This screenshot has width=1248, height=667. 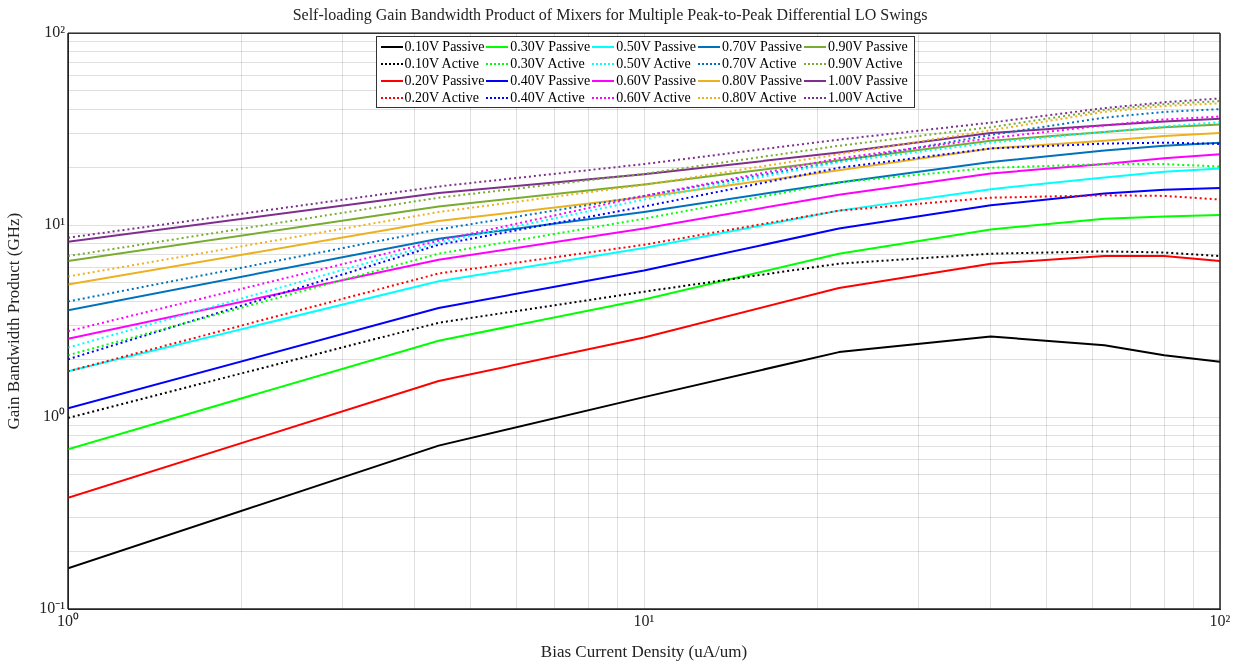 What do you see at coordinates (762, 46) in the screenshot?
I see `legend-label: 0.70V Passive` at bounding box center [762, 46].